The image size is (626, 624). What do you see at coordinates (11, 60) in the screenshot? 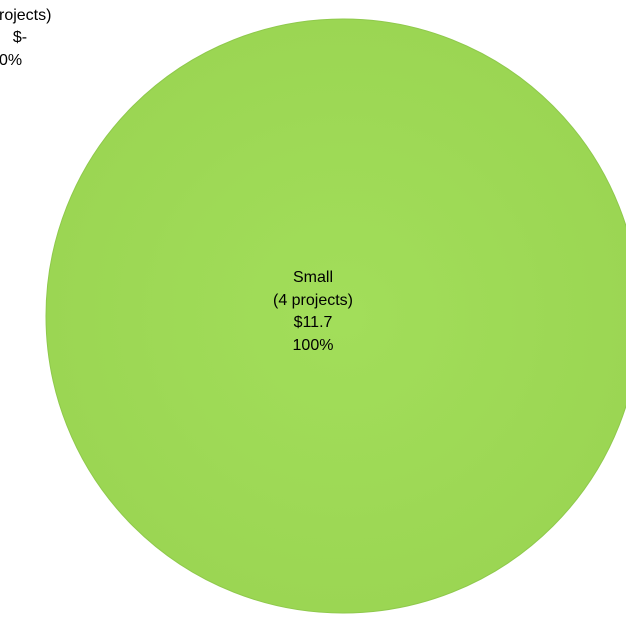
I see `slice-label-zero-percent: 0%` at bounding box center [11, 60].